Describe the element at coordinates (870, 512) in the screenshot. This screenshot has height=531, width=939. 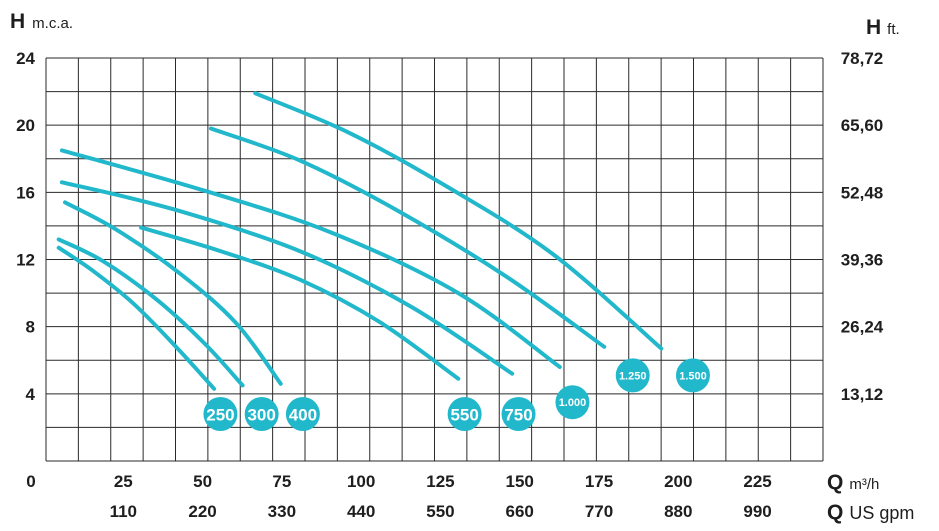
I see `x-axis-secondary-title: Q US gpm` at that location.